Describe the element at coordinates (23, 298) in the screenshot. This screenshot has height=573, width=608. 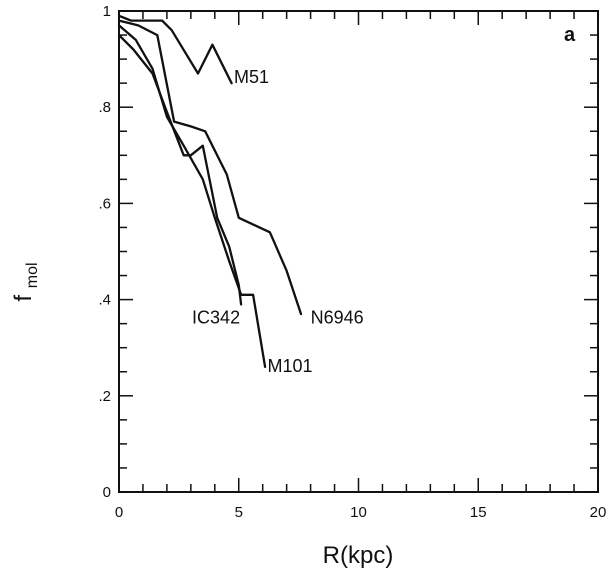
I see `y-axis-label-main: f` at that location.